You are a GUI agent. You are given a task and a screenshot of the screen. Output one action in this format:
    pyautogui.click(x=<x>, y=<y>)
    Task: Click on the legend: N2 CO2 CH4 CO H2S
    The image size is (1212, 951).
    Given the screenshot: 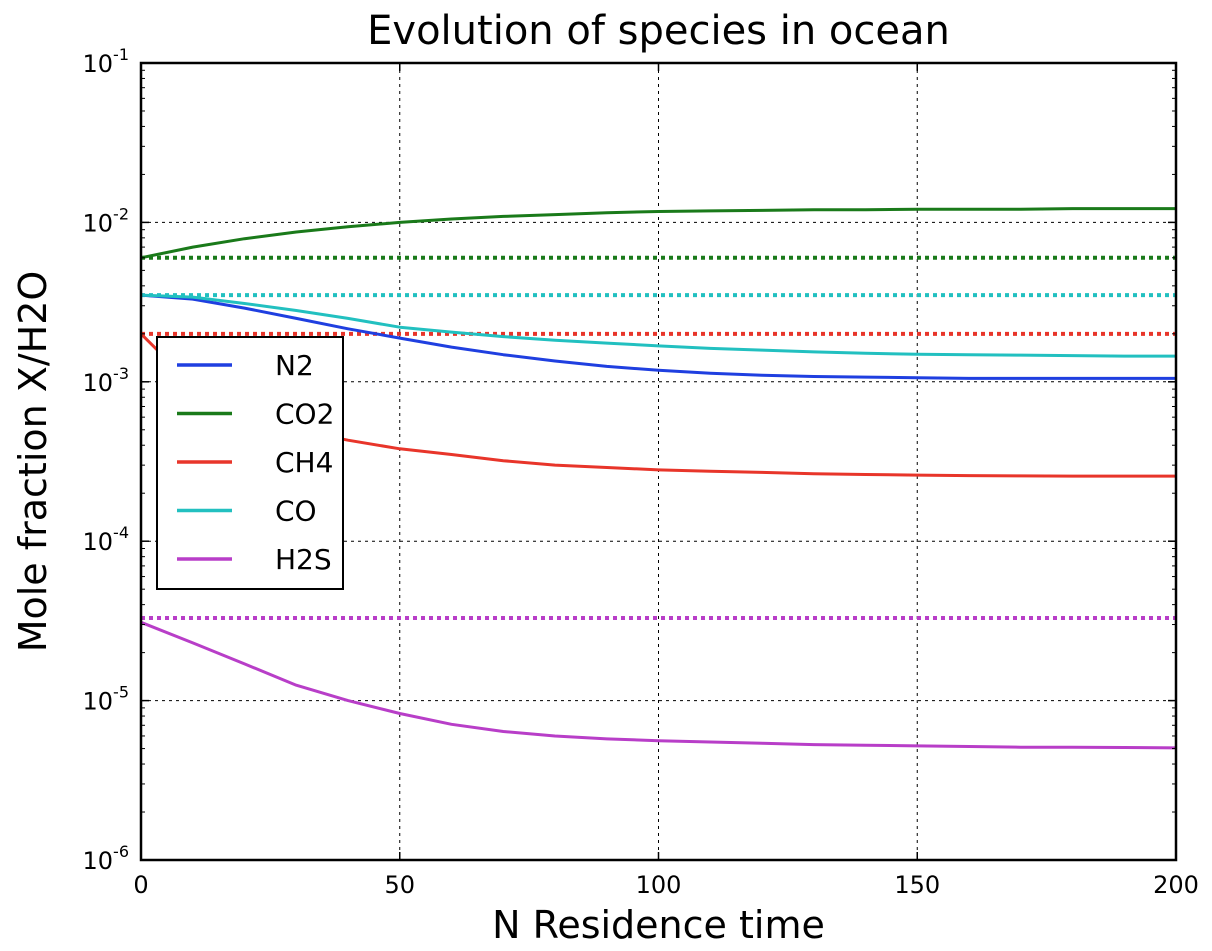 What is the action you would take?
    pyautogui.click(x=250, y=463)
    